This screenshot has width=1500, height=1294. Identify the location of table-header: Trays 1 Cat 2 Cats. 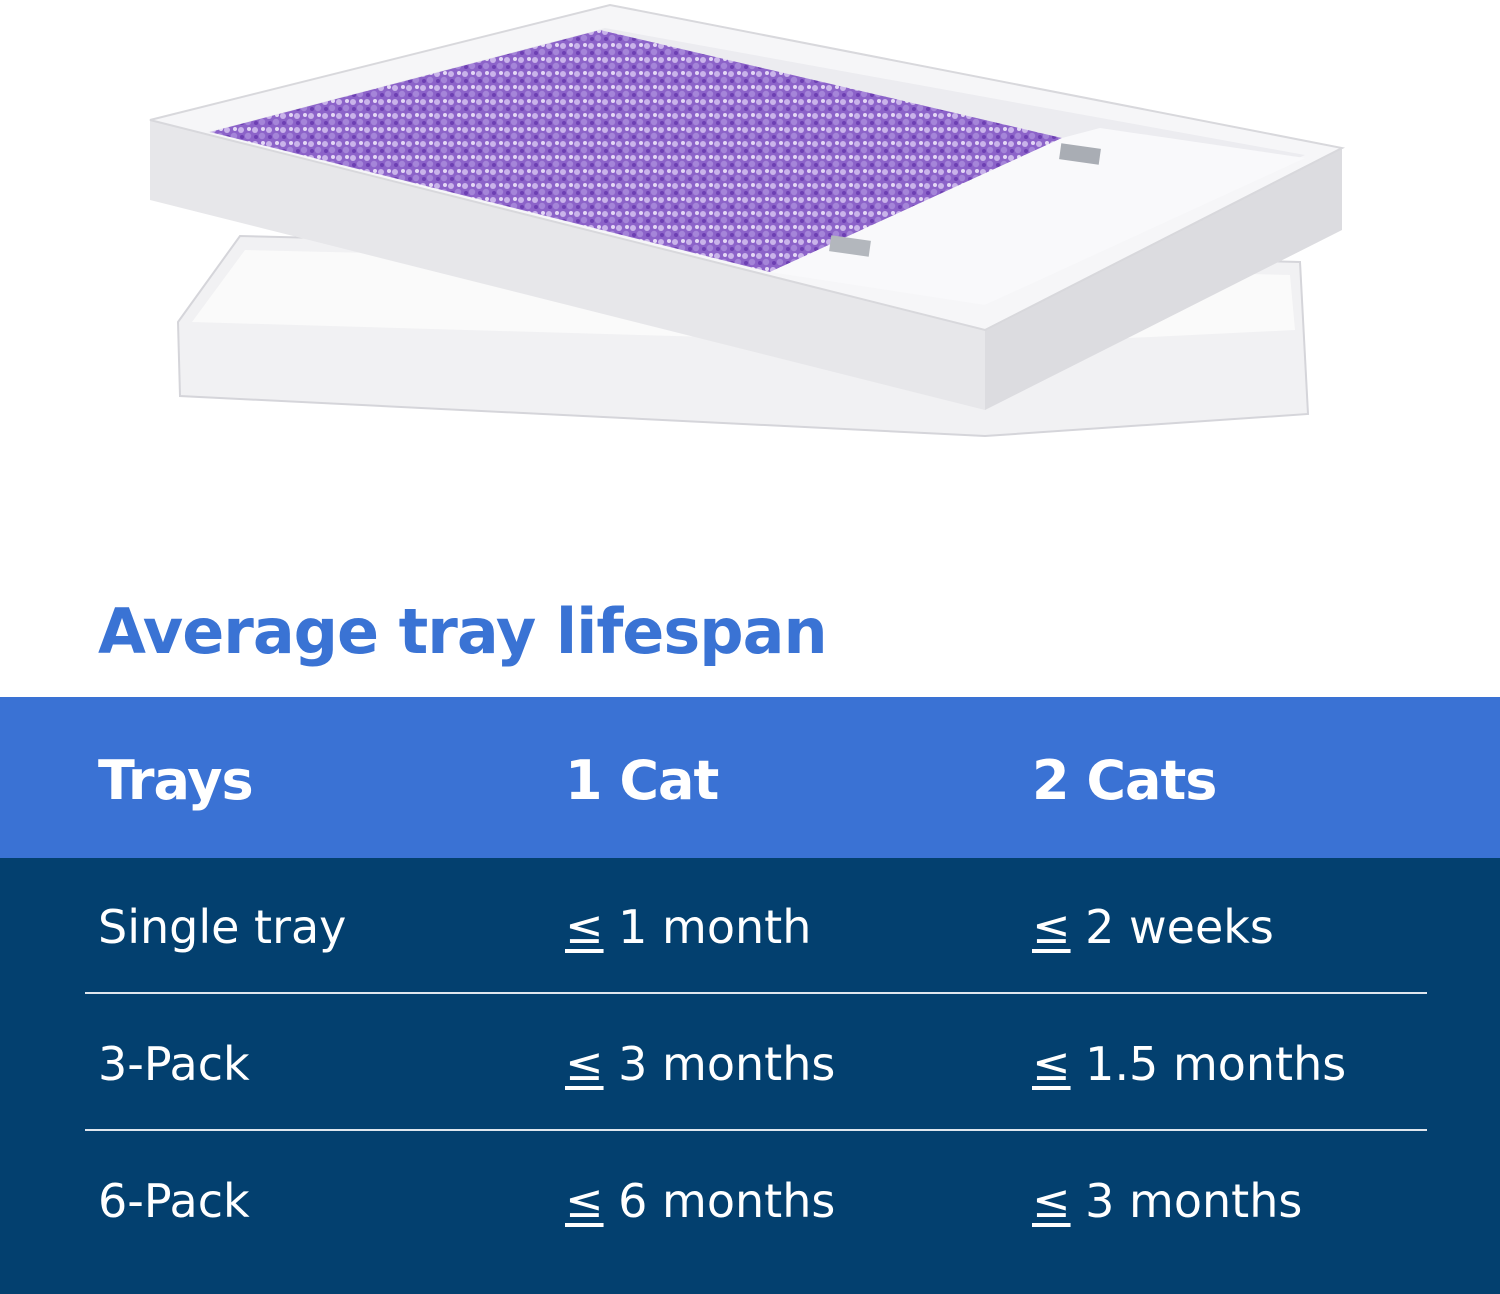
(750, 777).